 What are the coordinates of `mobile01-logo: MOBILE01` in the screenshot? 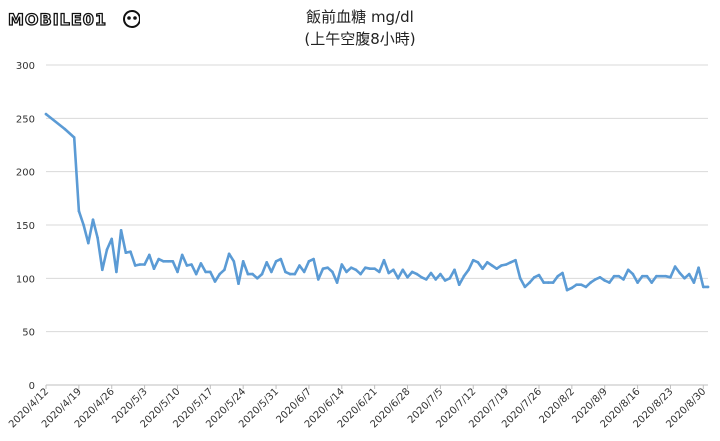 It's located at (74, 19).